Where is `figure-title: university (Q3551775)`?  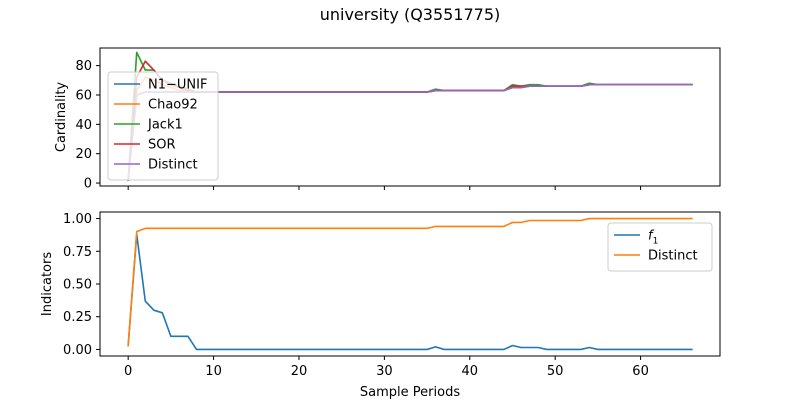
figure-title: university (Q3551775) is located at coordinates (410, 14).